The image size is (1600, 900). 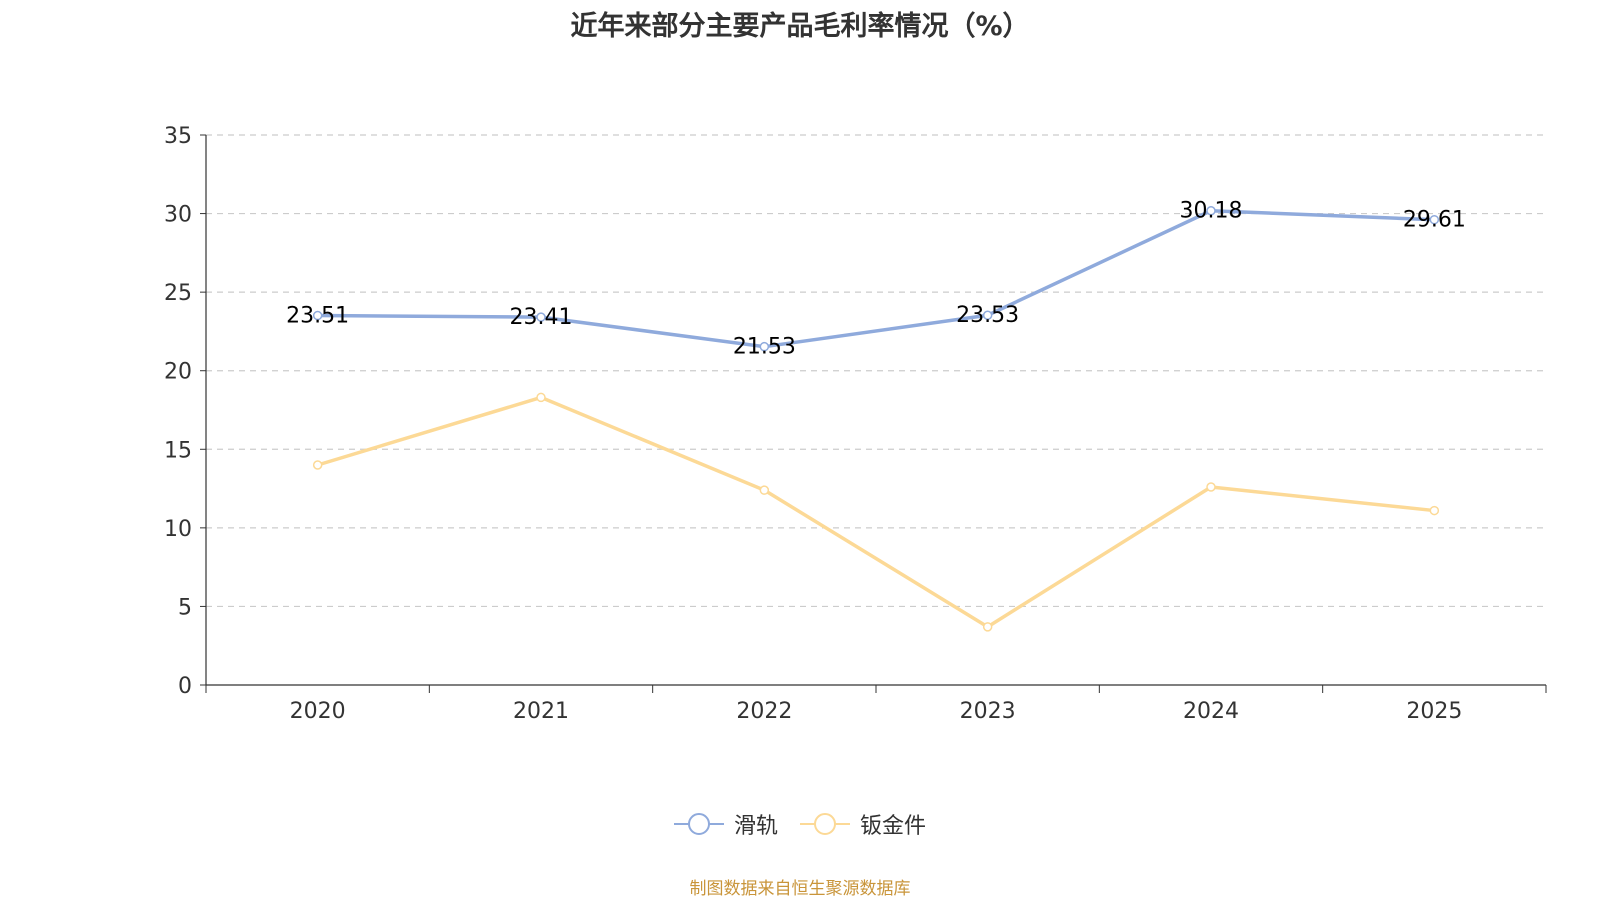 I want to click on y-tick-label-5: 5, so click(x=185, y=607).